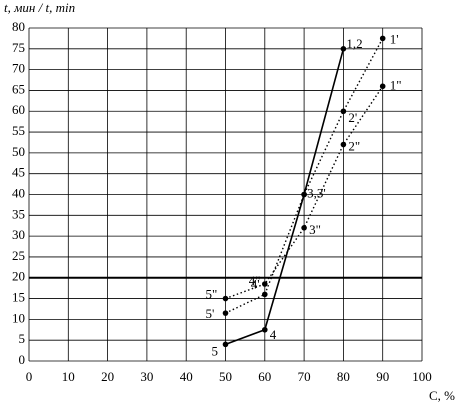  What do you see at coordinates (255, 283) in the screenshot?
I see `point-label: 4'` at bounding box center [255, 283].